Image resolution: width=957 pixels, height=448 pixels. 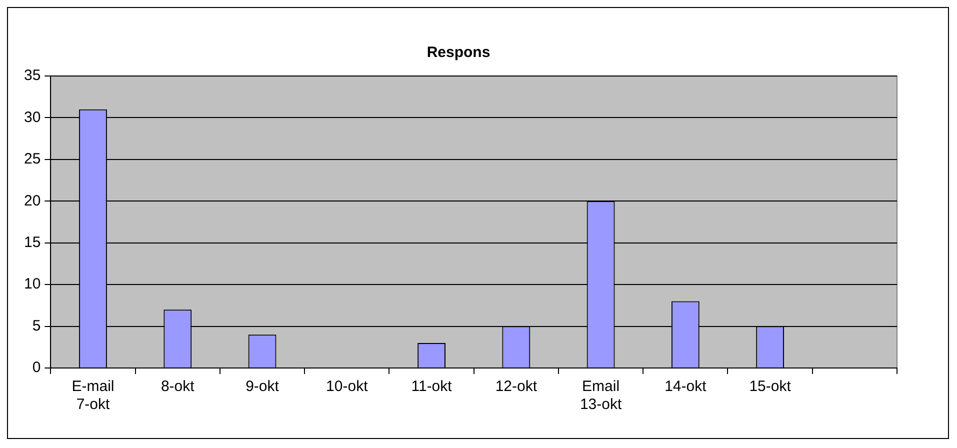 I want to click on y-tick-label: 35, so click(x=32, y=75).